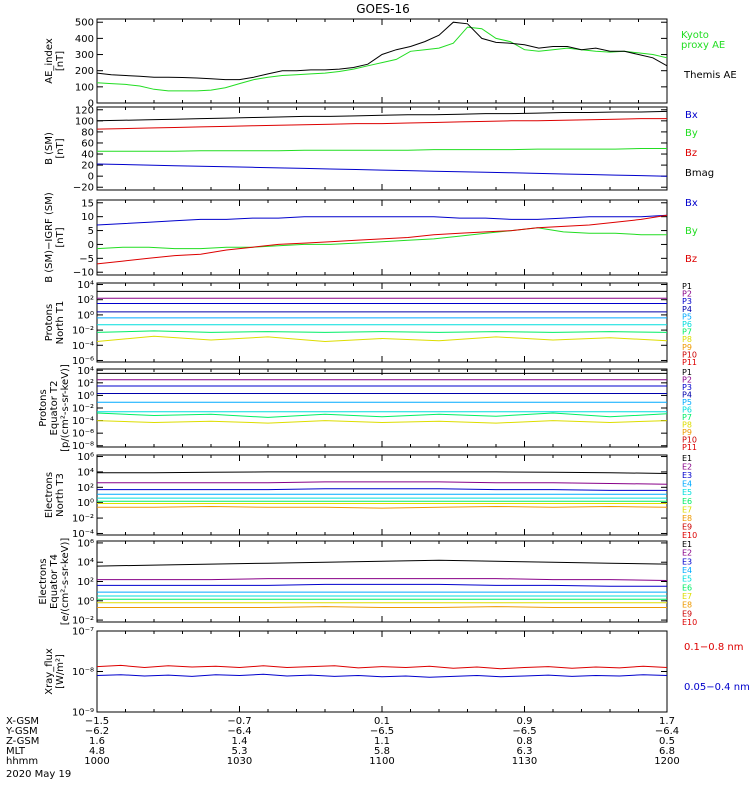  What do you see at coordinates (239, 731) in the screenshot?
I see `x-row-value: −6.4` at bounding box center [239, 731].